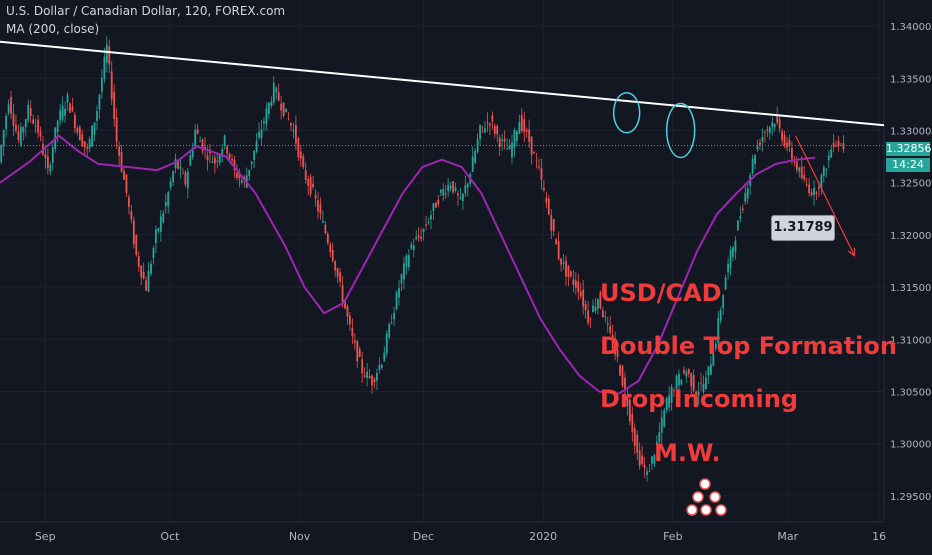 The width and height of the screenshot is (932, 555). I want to click on y-tick-label: 1.33000, so click(910, 132).